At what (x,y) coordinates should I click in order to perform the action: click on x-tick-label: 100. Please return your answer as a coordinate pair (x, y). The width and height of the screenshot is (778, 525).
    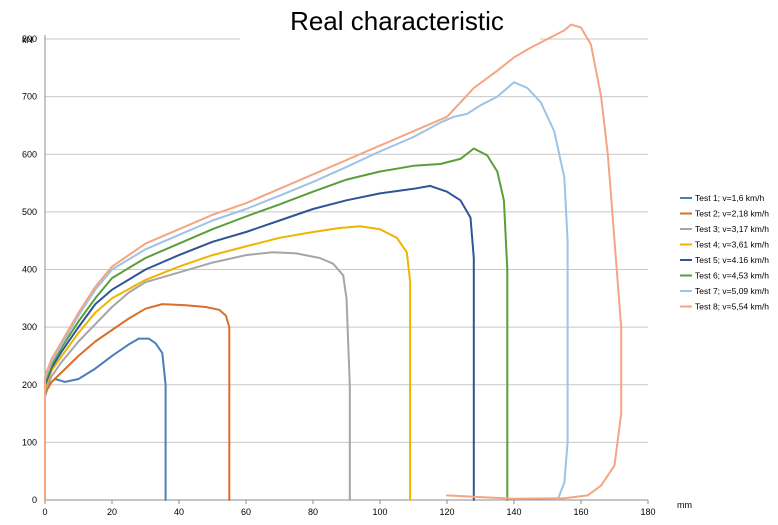
    Looking at the image, I should click on (379, 512).